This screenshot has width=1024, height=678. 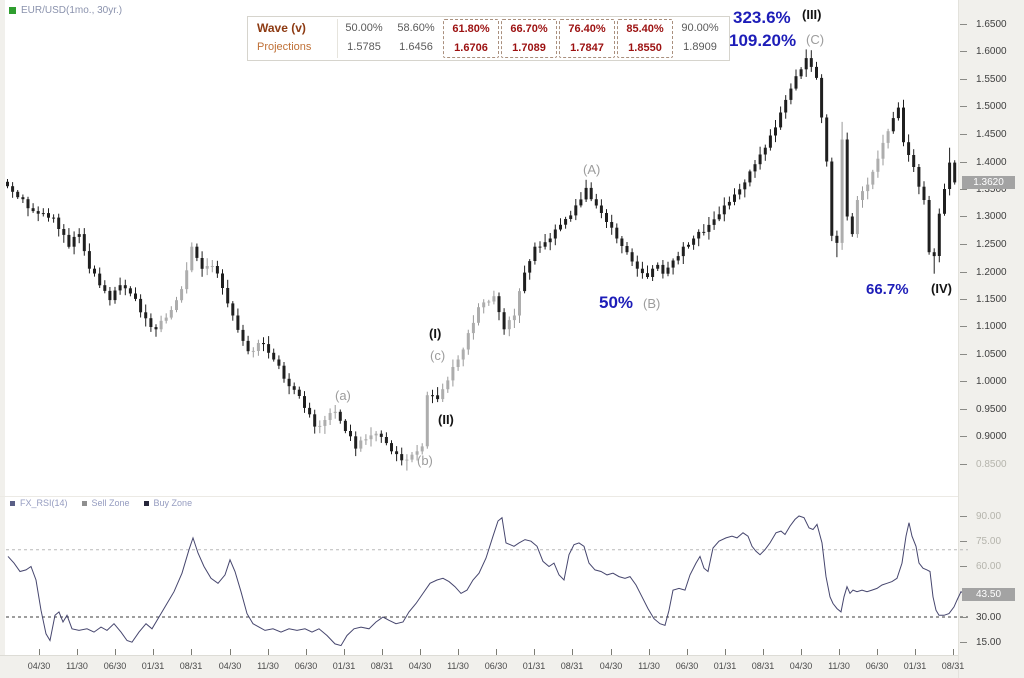 What do you see at coordinates (988, 594) in the screenshot?
I see `current-rsi-tag: 43.50` at bounding box center [988, 594].